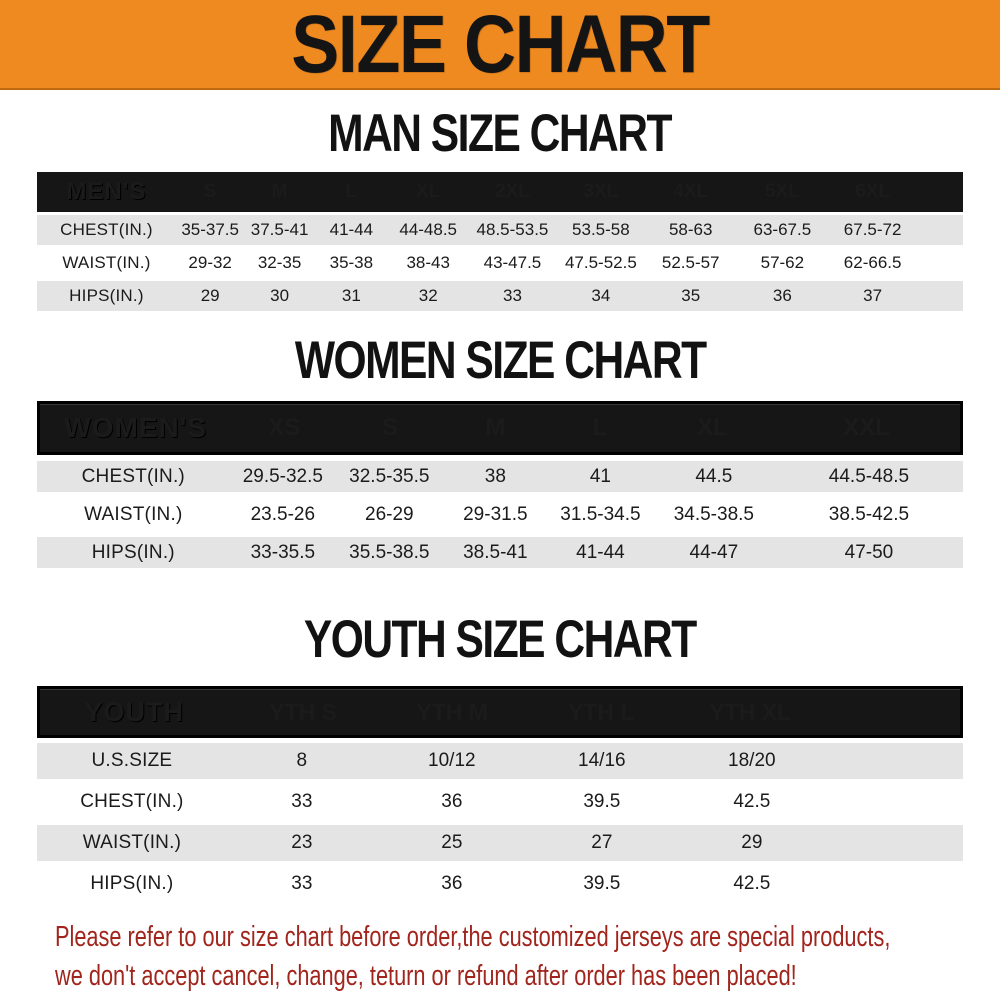  Describe the element at coordinates (600, 552) in the screenshot. I see `women-row-2-value-3: 41-44` at that location.